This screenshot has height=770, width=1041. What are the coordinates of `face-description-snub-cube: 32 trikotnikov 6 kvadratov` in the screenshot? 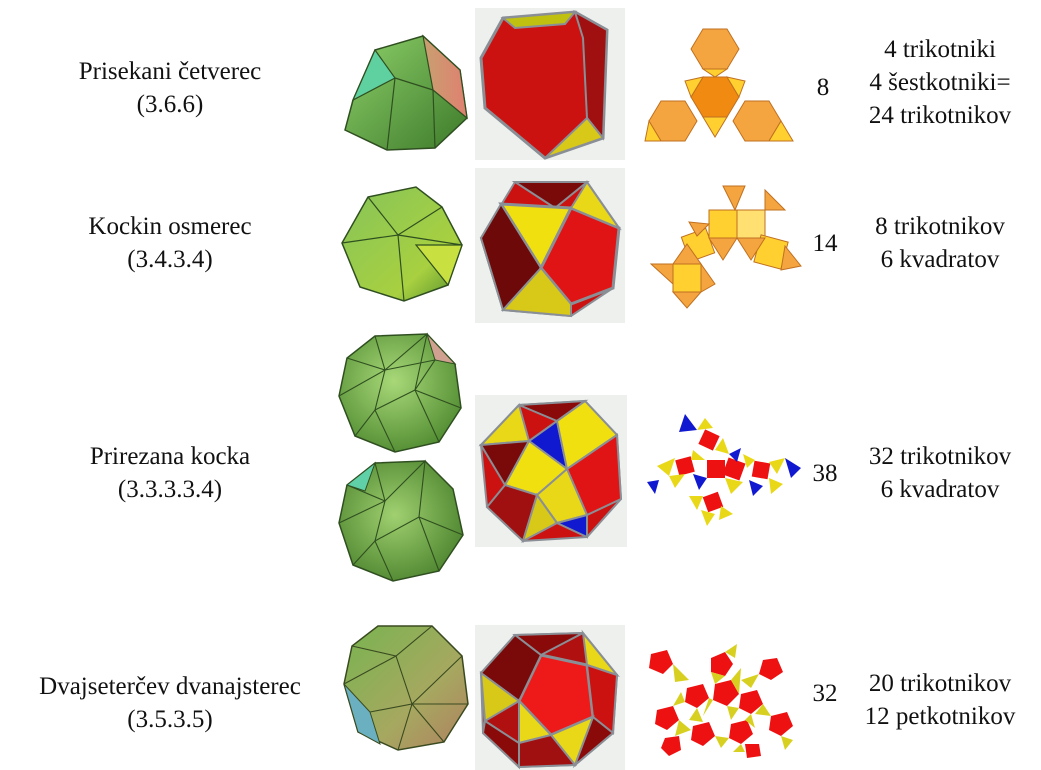 It's located at (940, 473).